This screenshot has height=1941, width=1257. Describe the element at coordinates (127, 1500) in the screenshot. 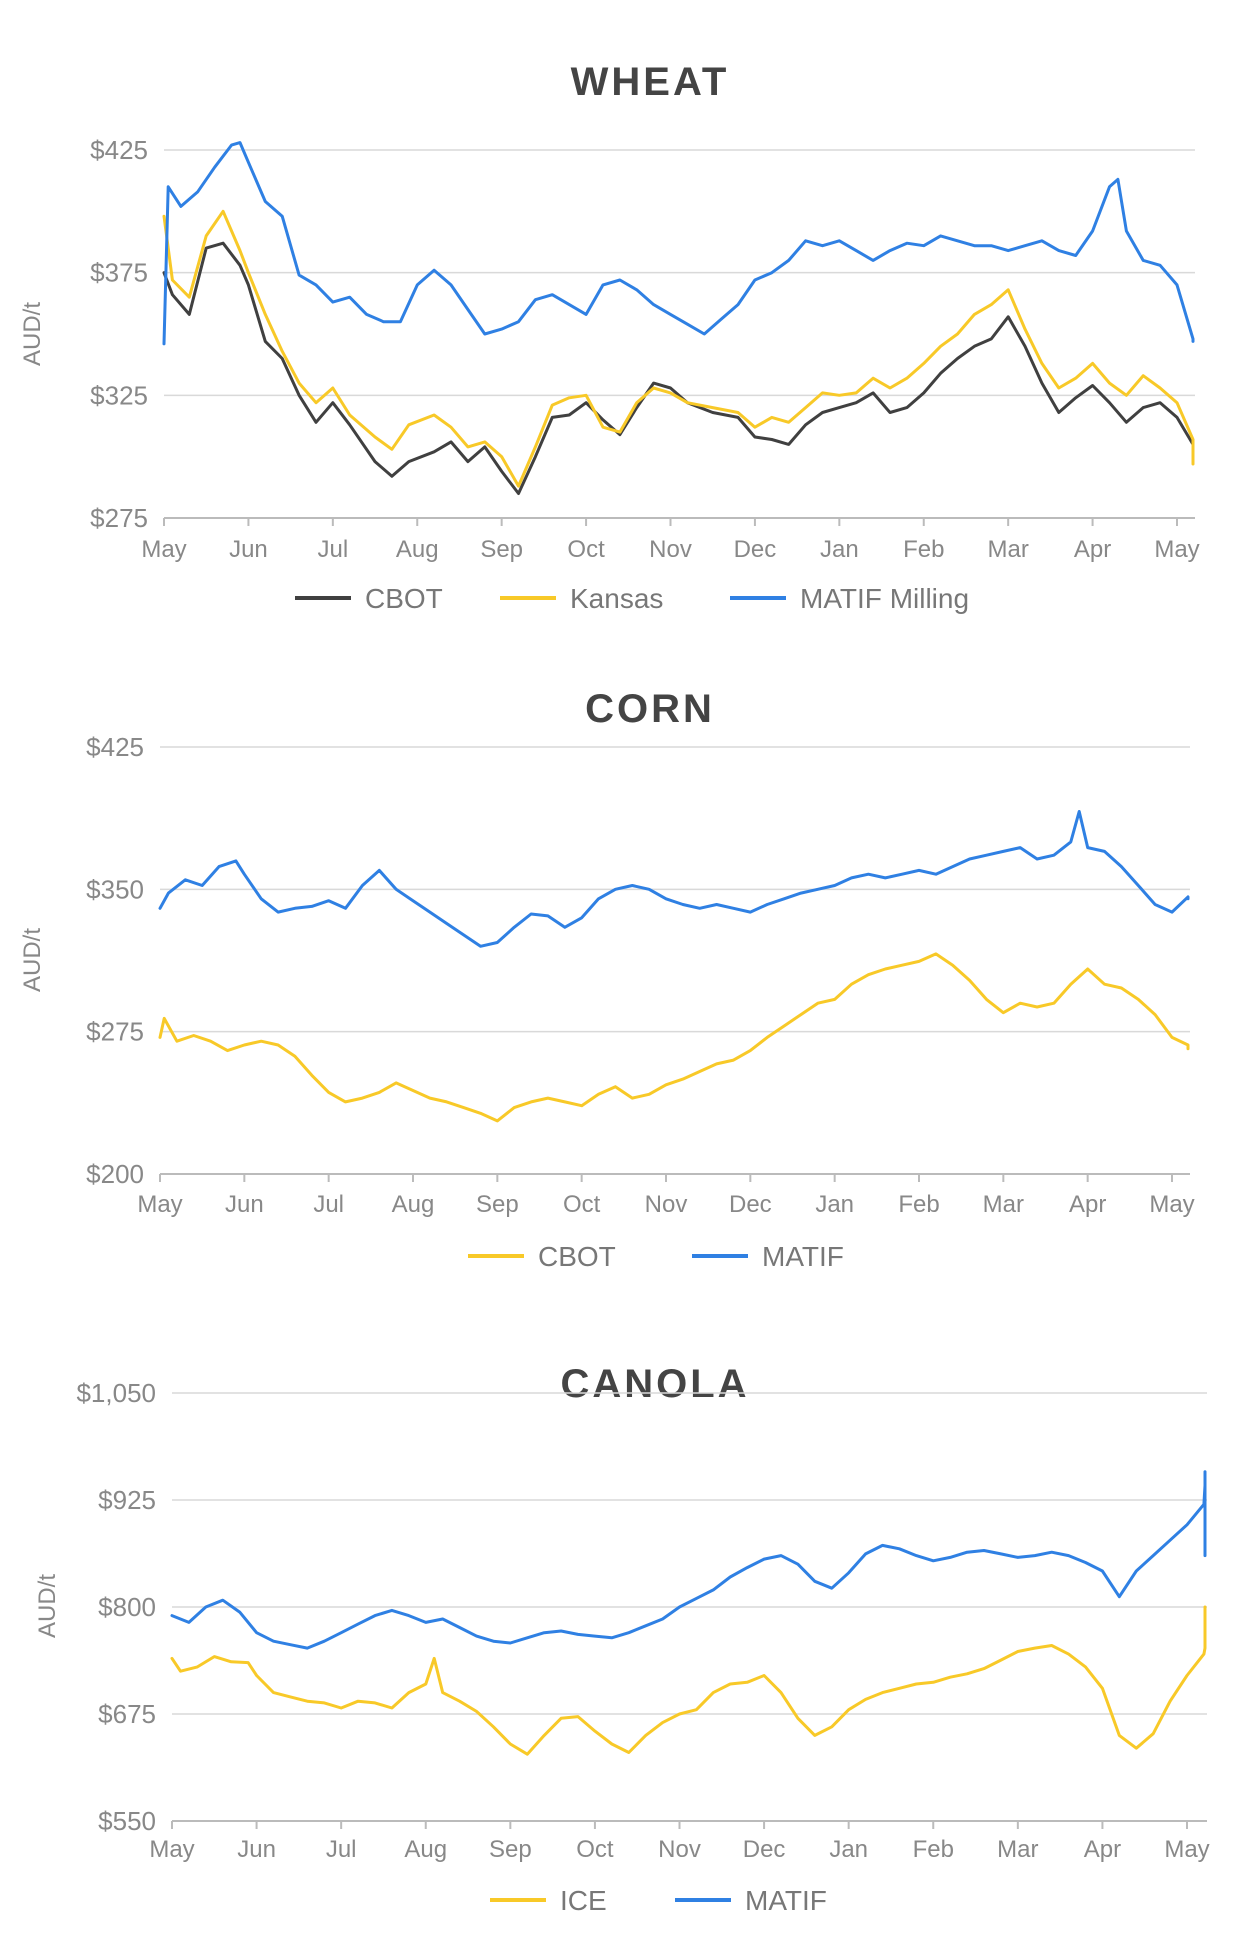

I see `canola-y-tick-label: $925` at that location.